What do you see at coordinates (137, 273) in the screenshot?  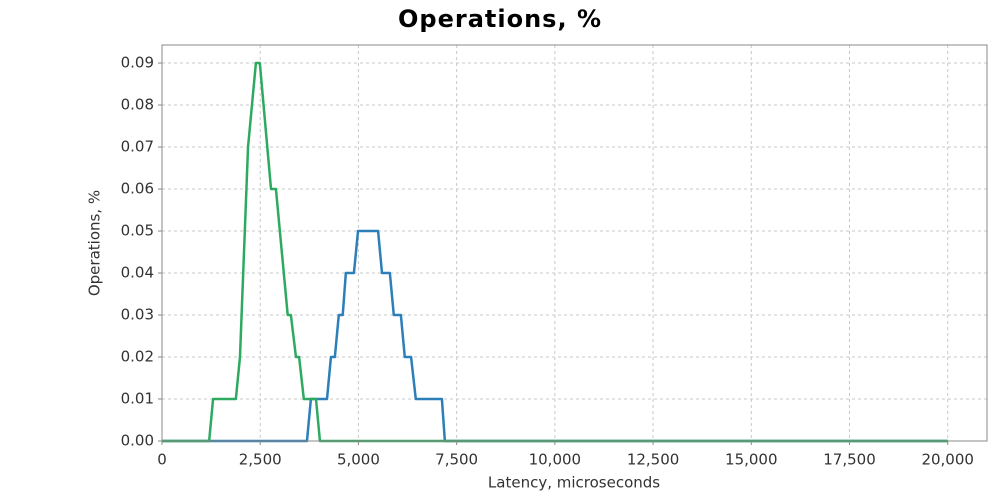 I see `y-tick-label: 0.04` at bounding box center [137, 273].